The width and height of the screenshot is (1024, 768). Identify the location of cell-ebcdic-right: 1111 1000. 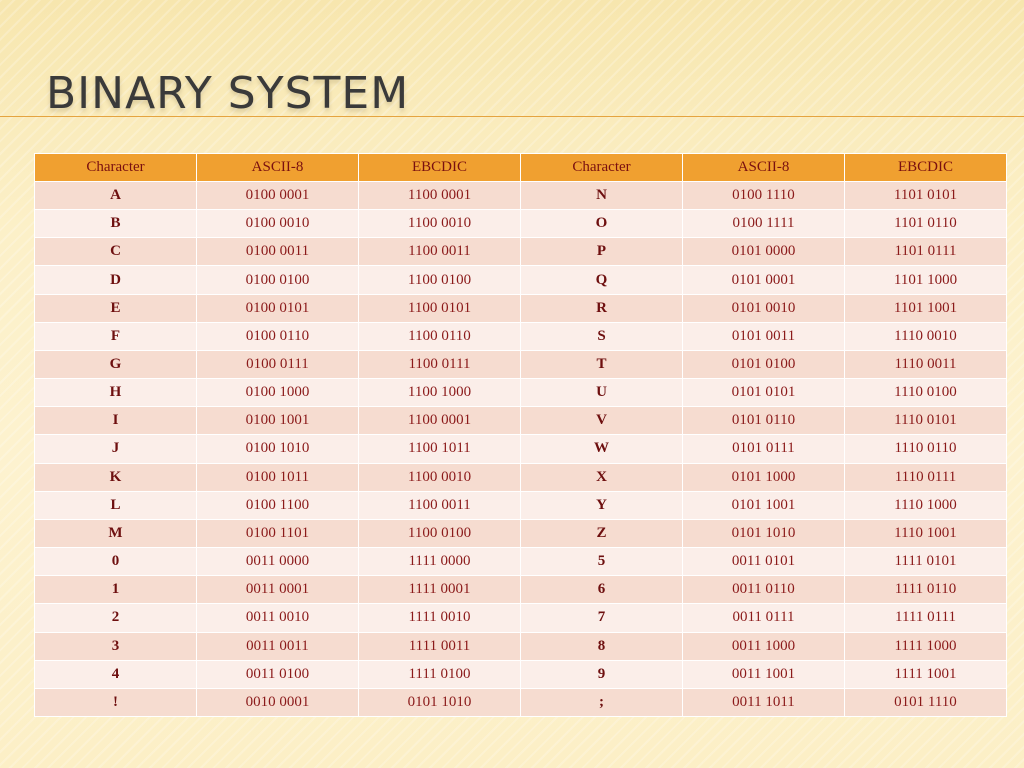
(925, 646).